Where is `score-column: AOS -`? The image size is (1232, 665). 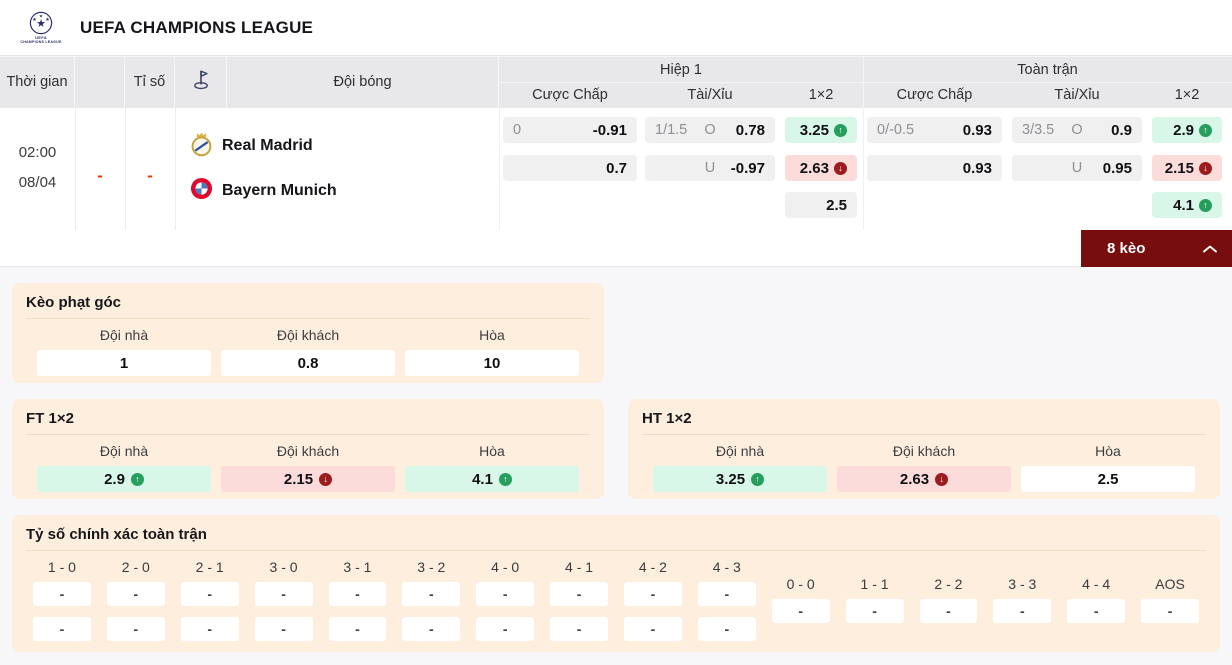
score-column: AOS - is located at coordinates (1170, 605).